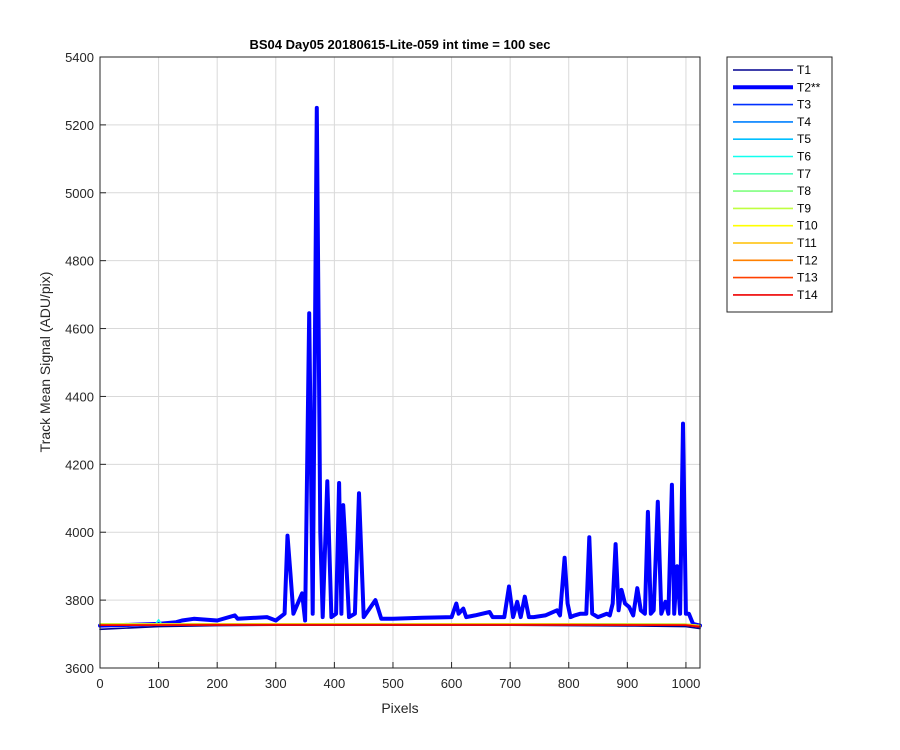  What do you see at coordinates (79, 464) in the screenshot?
I see `y-tick-label: 4200` at bounding box center [79, 464].